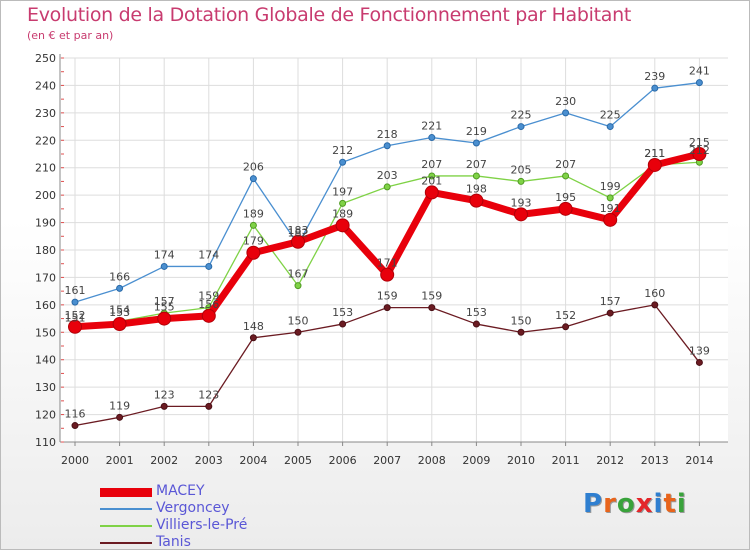  I want to click on data-label: 183, so click(298, 230).